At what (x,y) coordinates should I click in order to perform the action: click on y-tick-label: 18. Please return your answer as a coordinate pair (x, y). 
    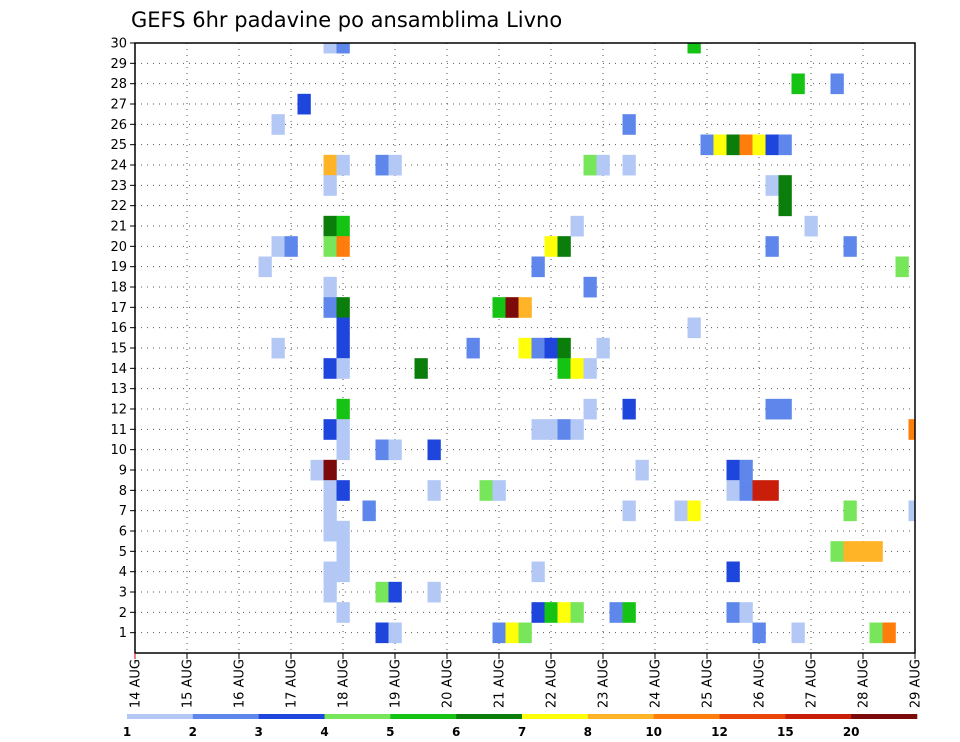
    Looking at the image, I should click on (118, 288).